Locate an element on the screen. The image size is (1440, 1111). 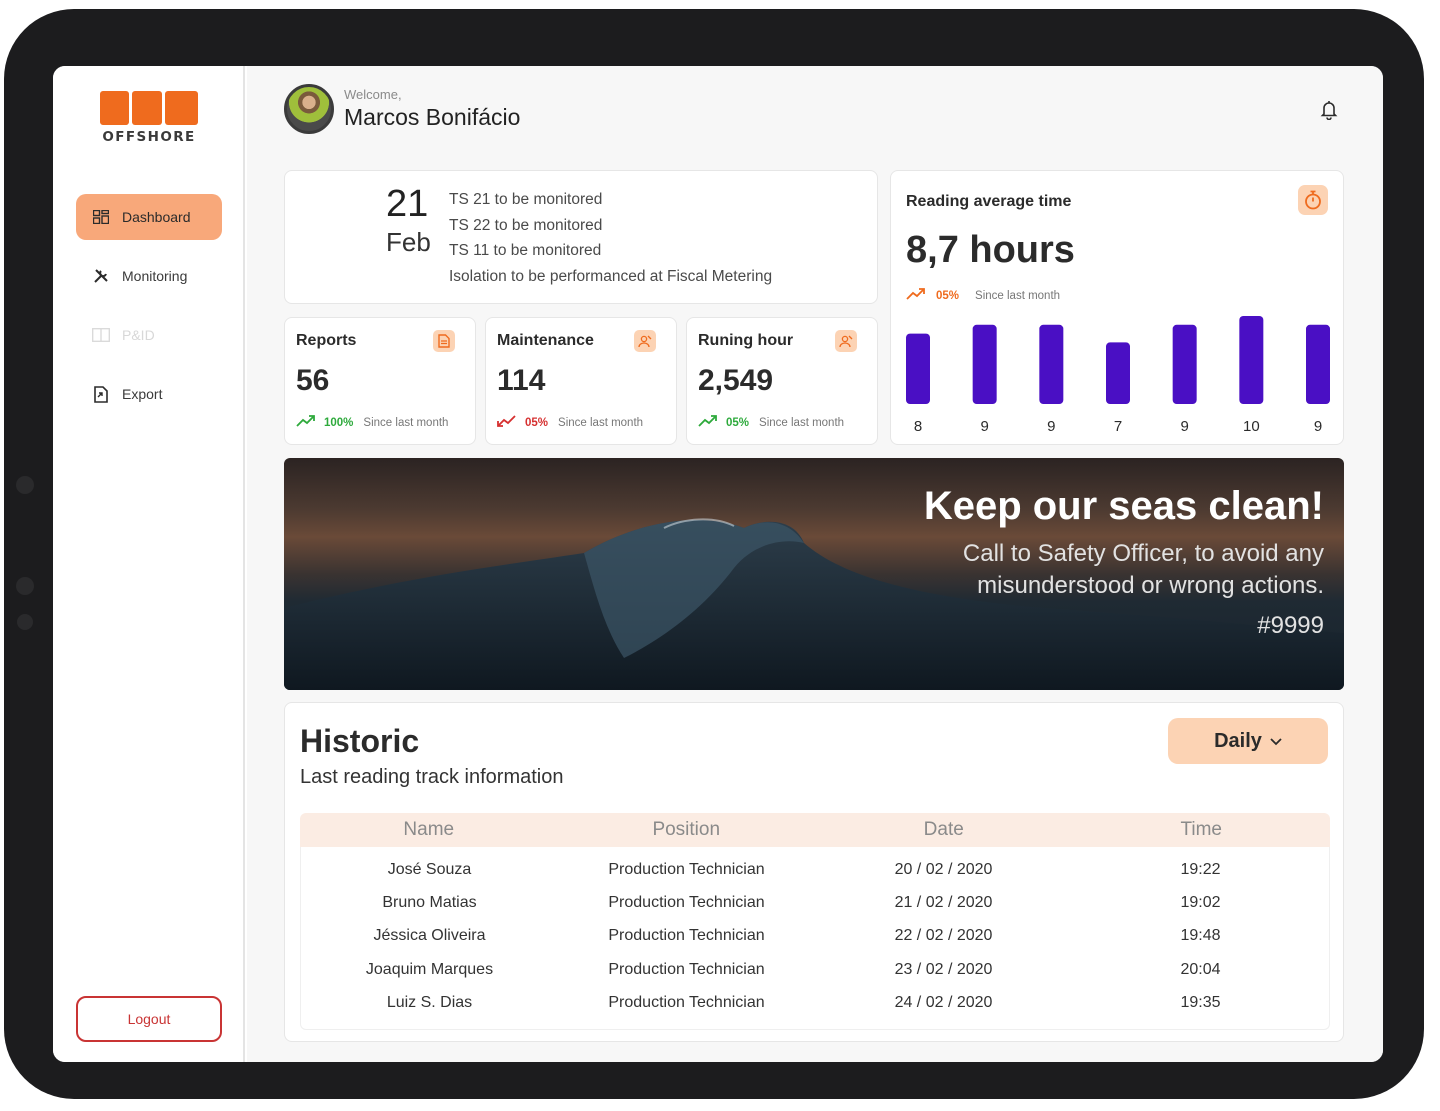
sidebar-item-label: Export is located at coordinates (142, 394).